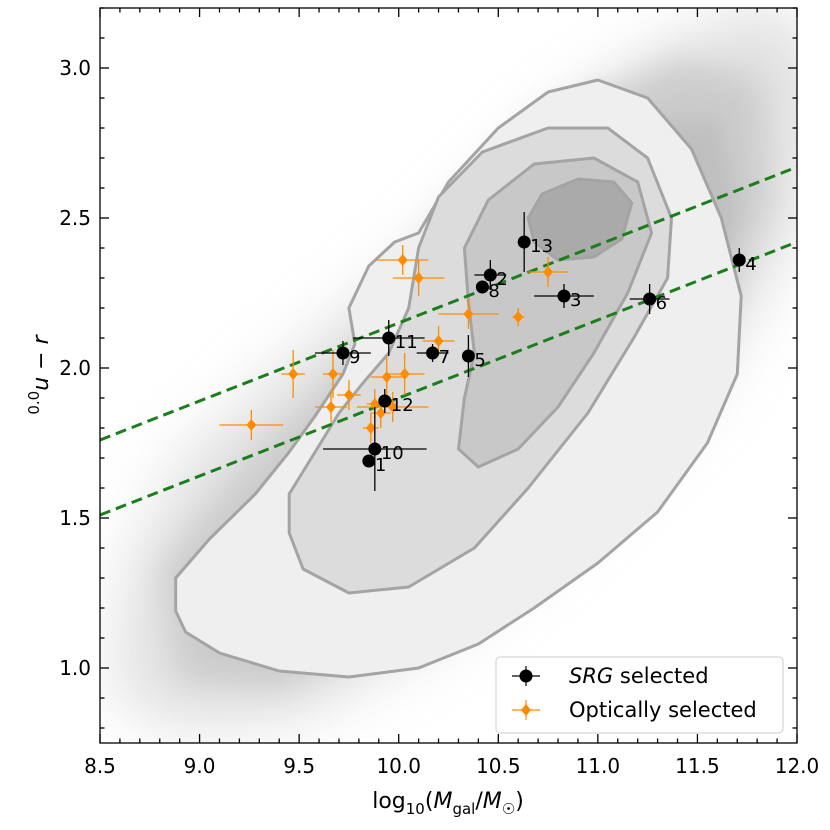 The image size is (830, 830). I want to click on srg-point-8: 8, so click(487, 291).